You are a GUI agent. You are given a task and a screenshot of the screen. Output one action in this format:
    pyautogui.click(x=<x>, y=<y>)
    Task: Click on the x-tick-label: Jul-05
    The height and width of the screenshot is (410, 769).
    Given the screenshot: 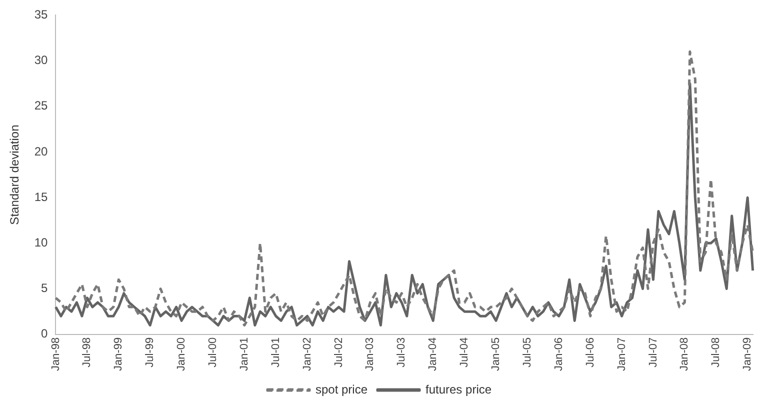 What is the action you would take?
    pyautogui.click(x=527, y=352)
    